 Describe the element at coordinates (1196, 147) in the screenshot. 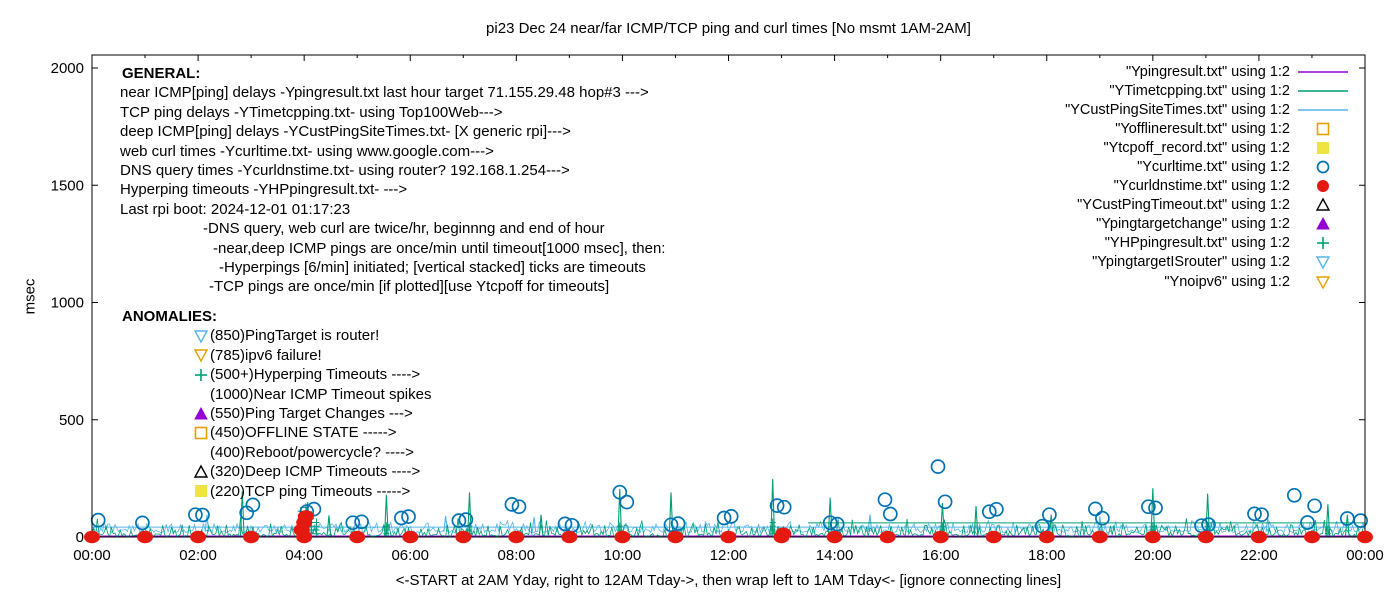

I see `legend-label: "Ytcpoff_record.txt" using 1:2` at that location.